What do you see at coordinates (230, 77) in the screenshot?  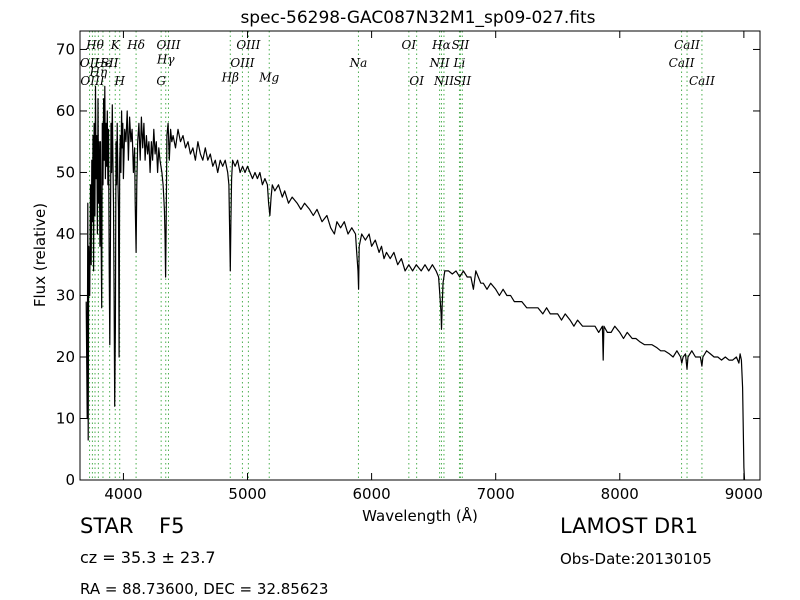 I see `line-label-12: Hβ` at bounding box center [230, 77].